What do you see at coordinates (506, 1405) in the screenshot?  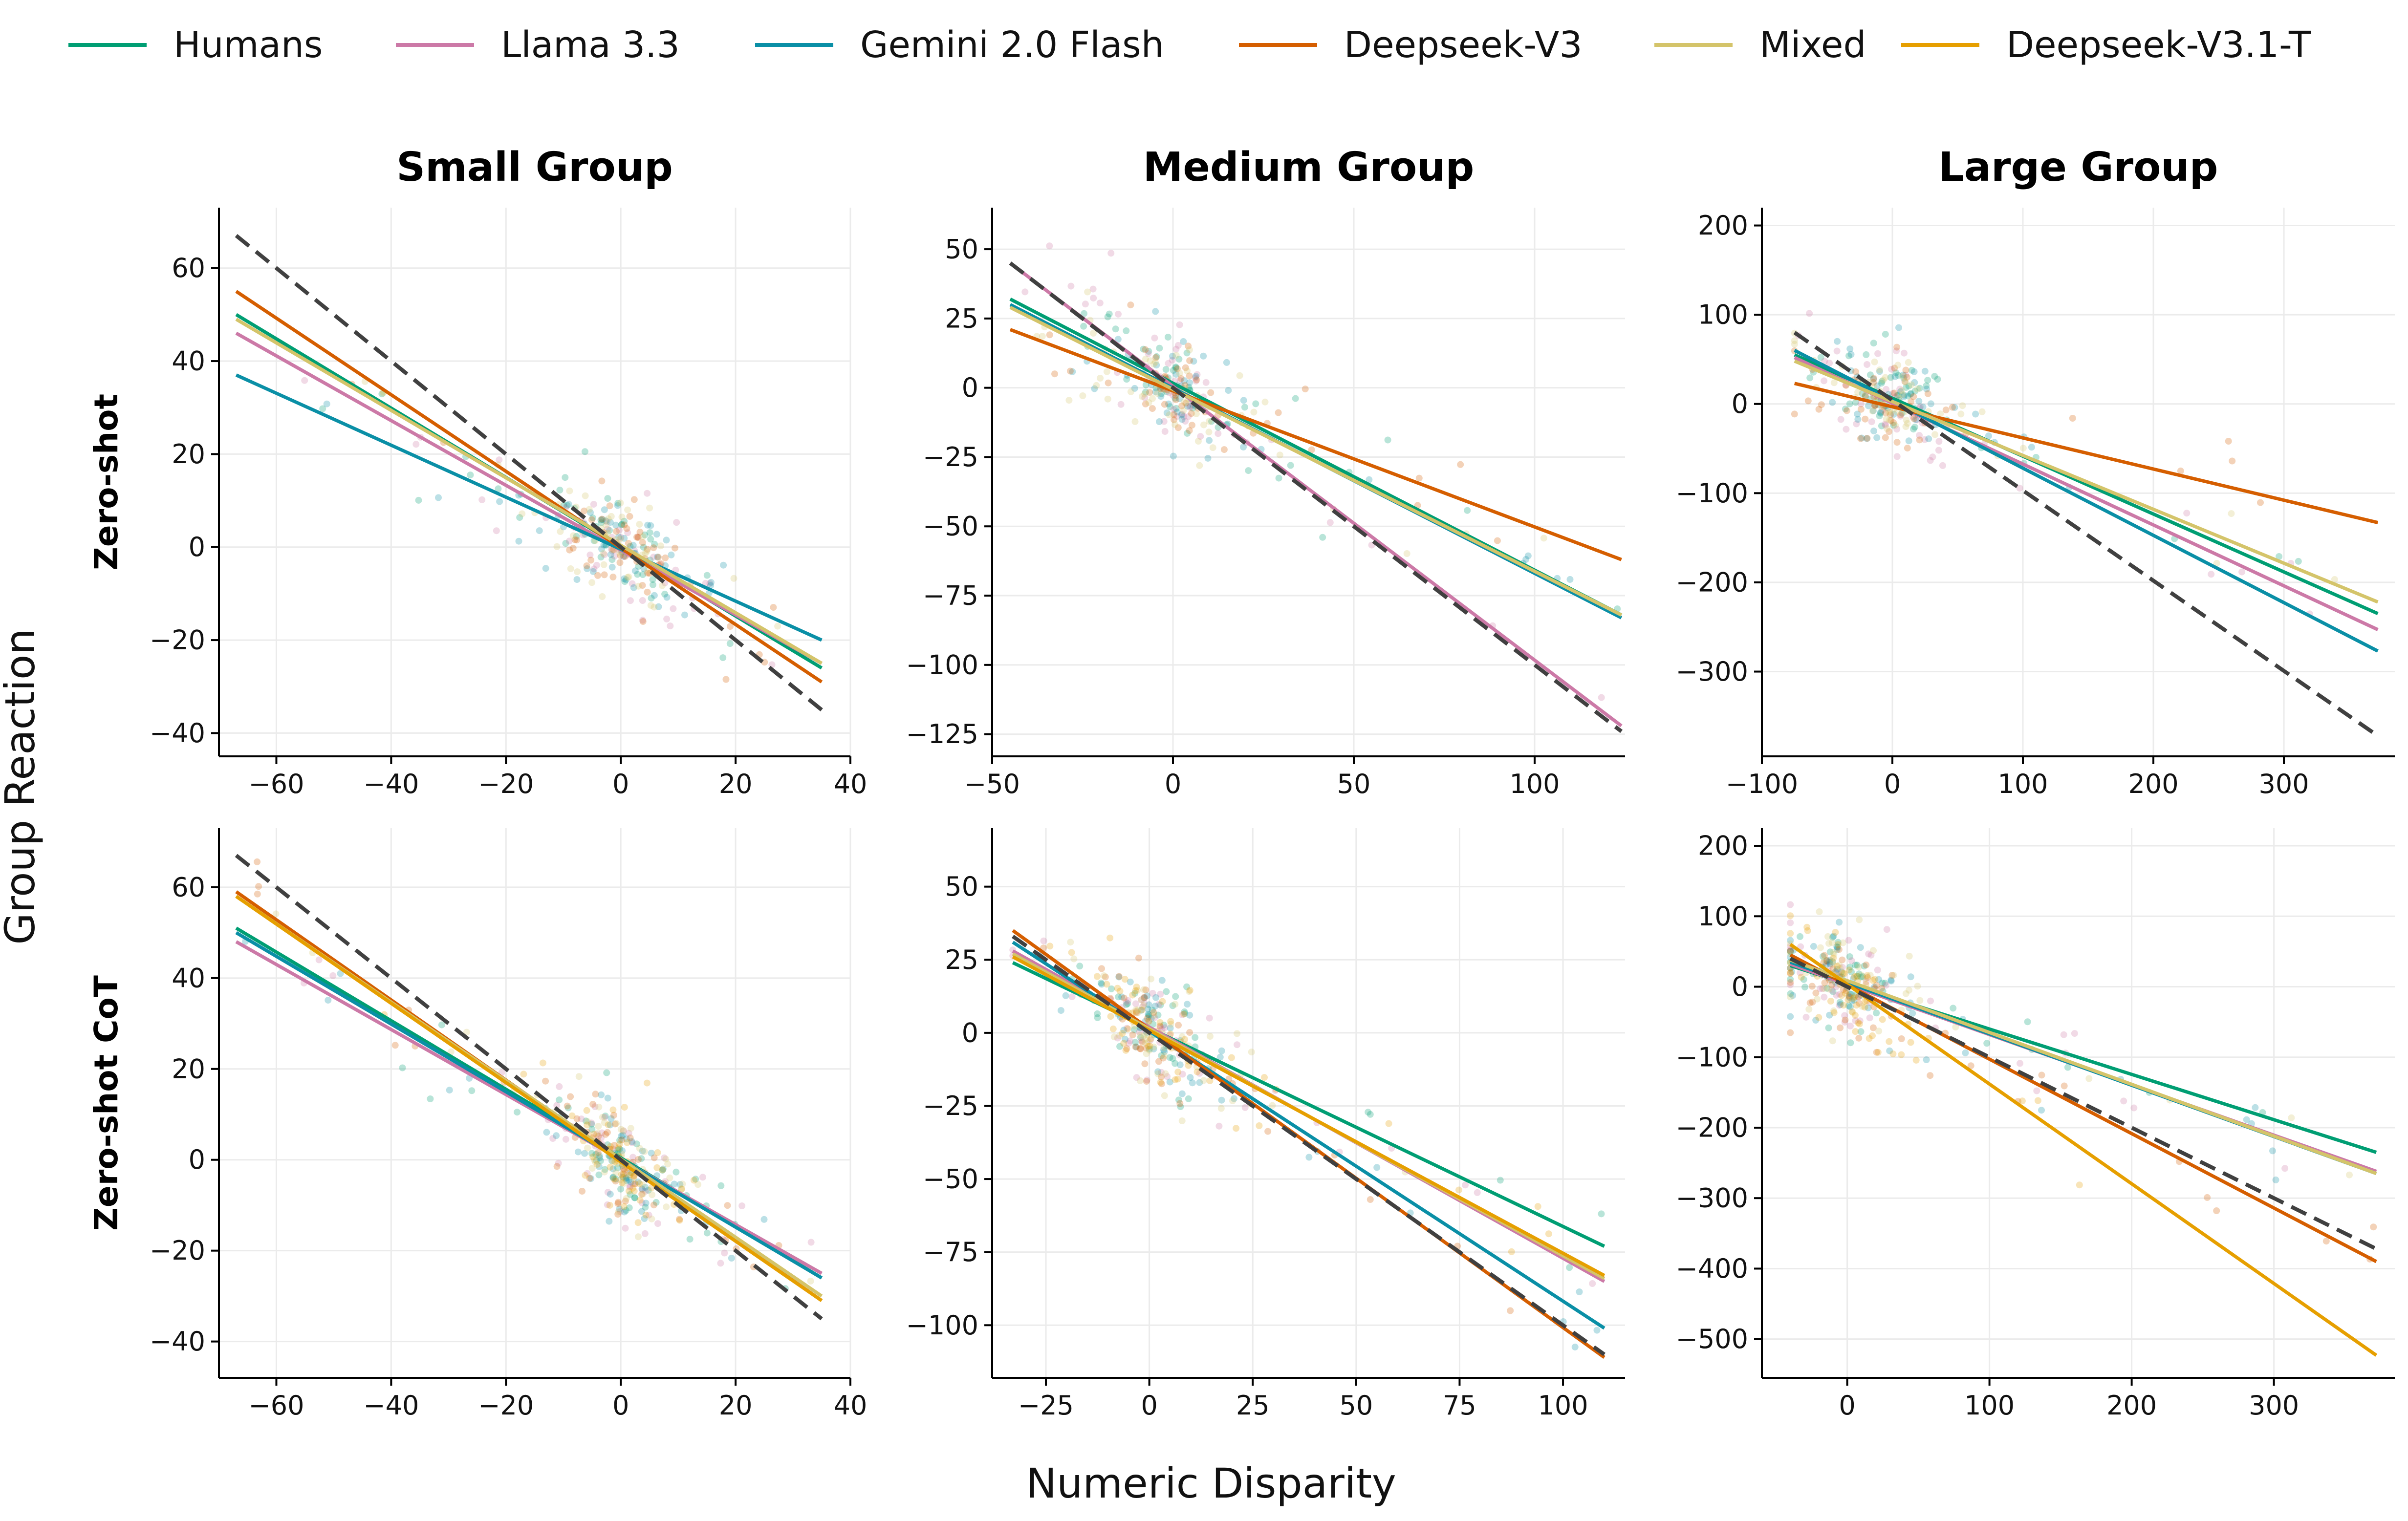 I see `x-tick-label: −20` at bounding box center [506, 1405].